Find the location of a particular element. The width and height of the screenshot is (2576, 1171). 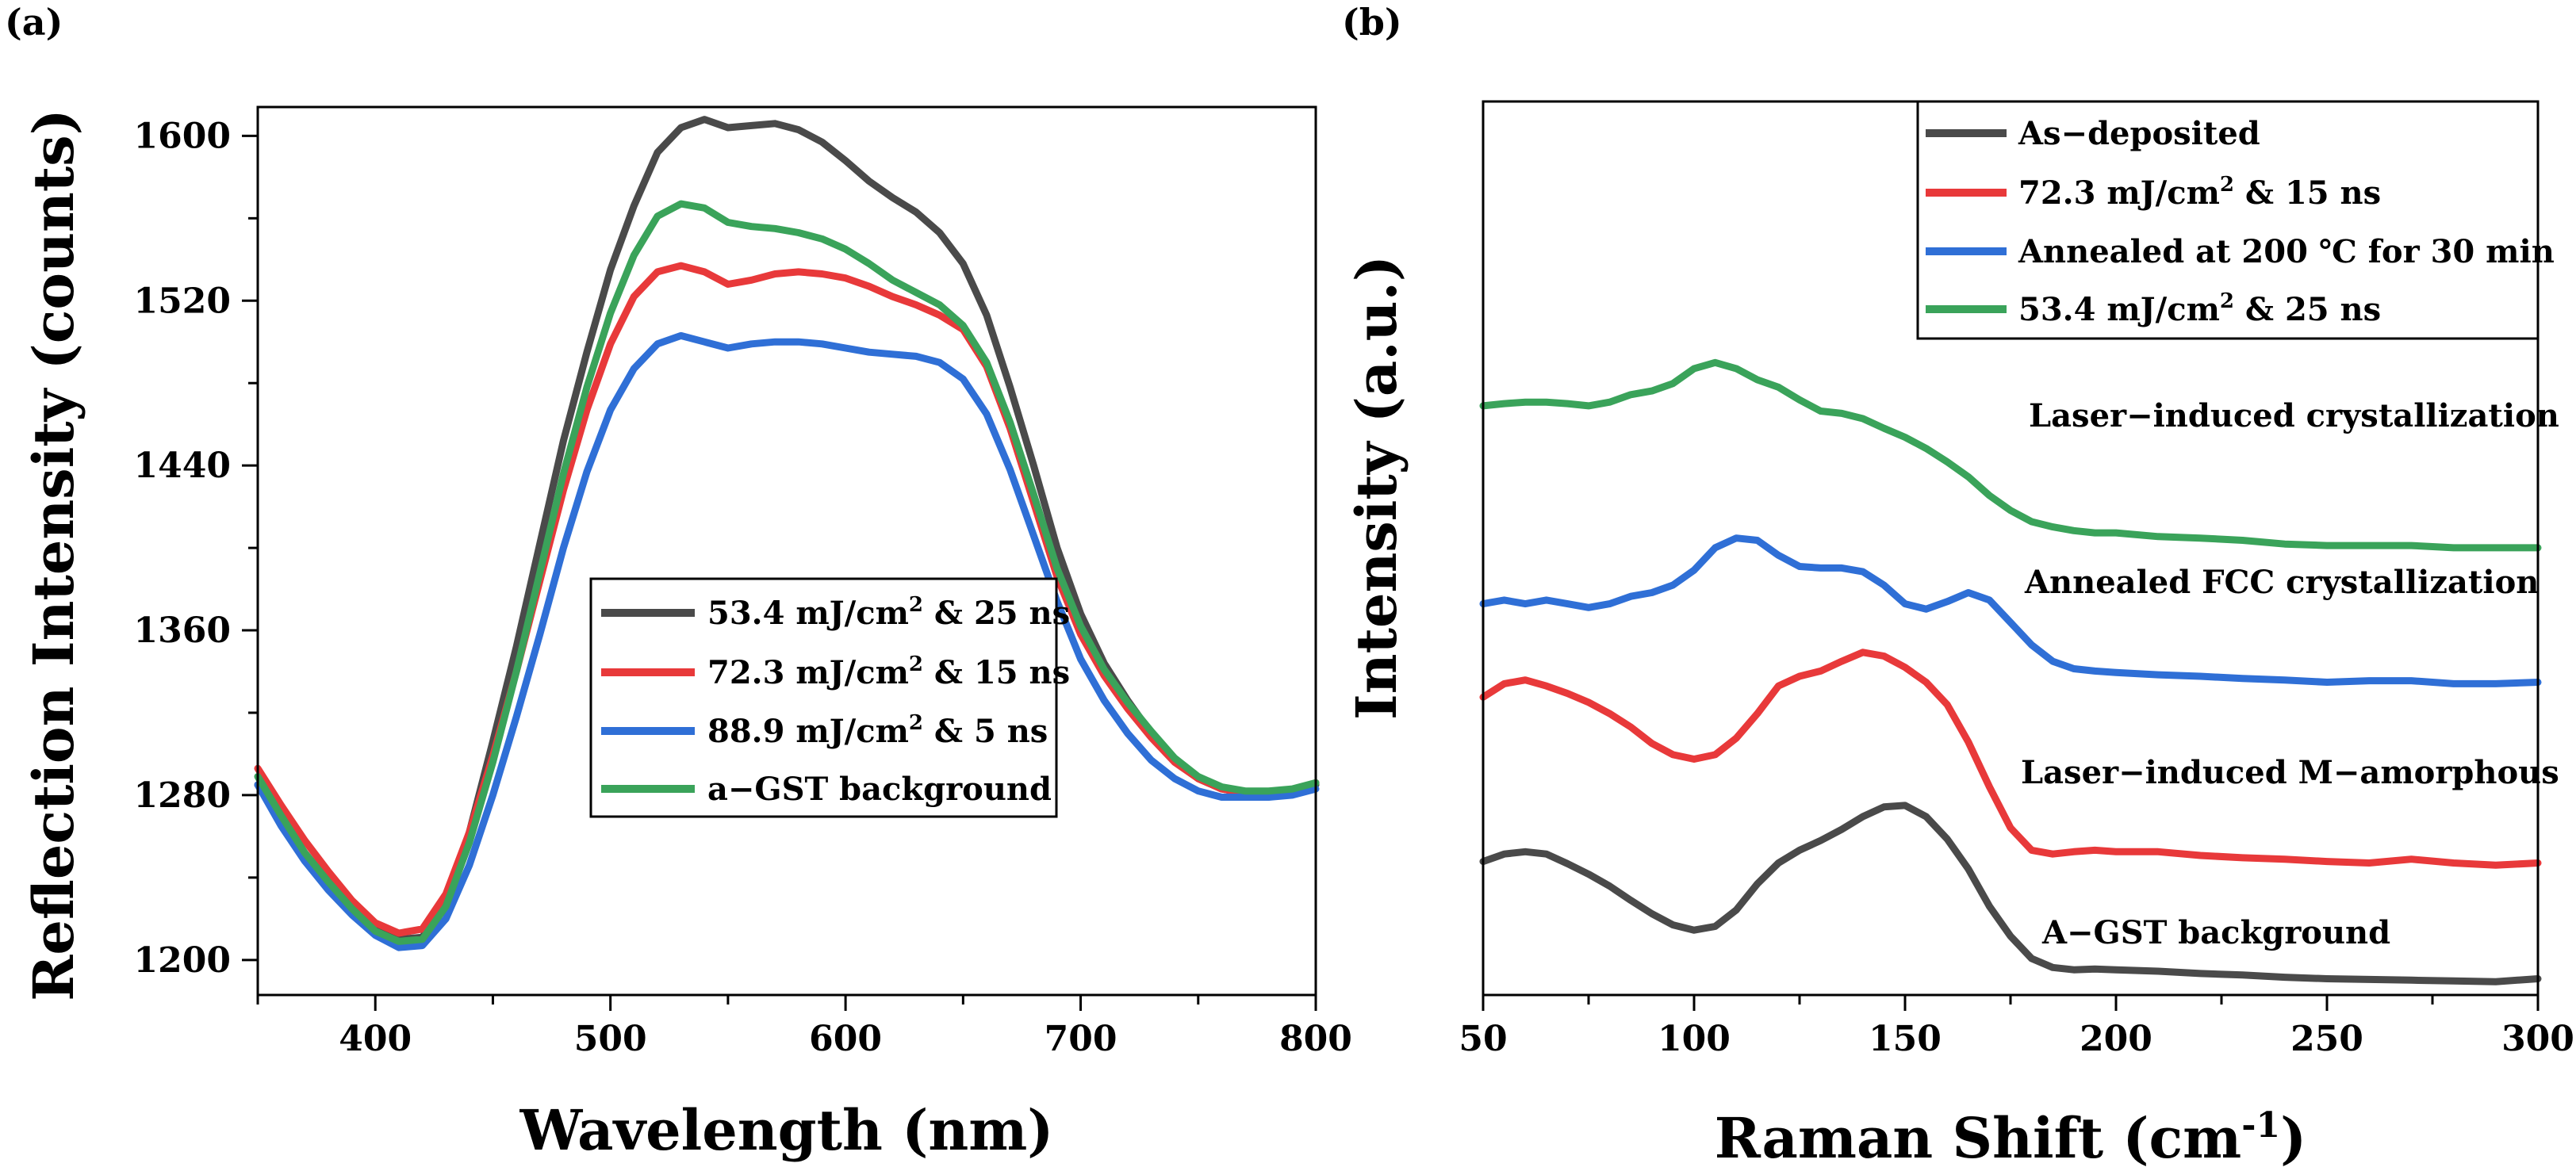

chart-a-y-axis: 1200 1280 1360 1440 1520 1600 is located at coordinates (196, 548).